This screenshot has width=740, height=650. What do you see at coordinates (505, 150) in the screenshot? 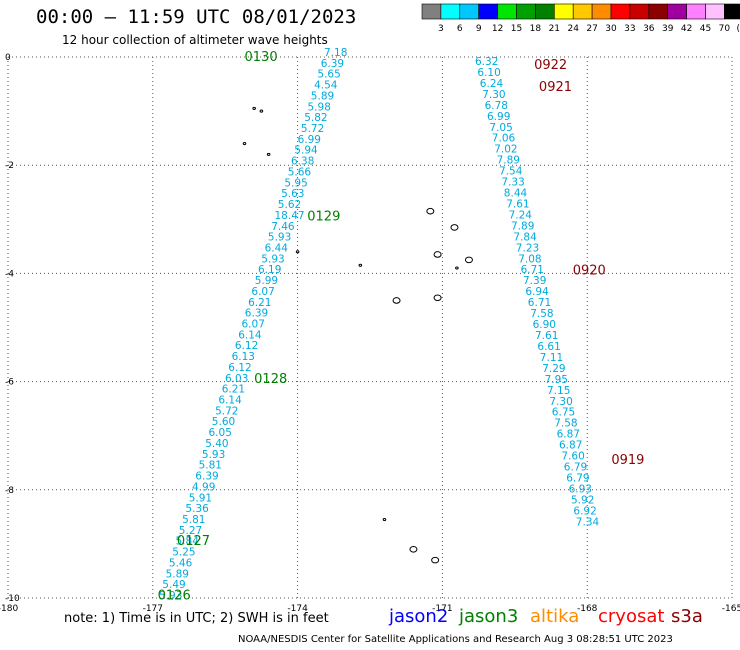
I see `swh-value-label: 7.02` at bounding box center [505, 150].